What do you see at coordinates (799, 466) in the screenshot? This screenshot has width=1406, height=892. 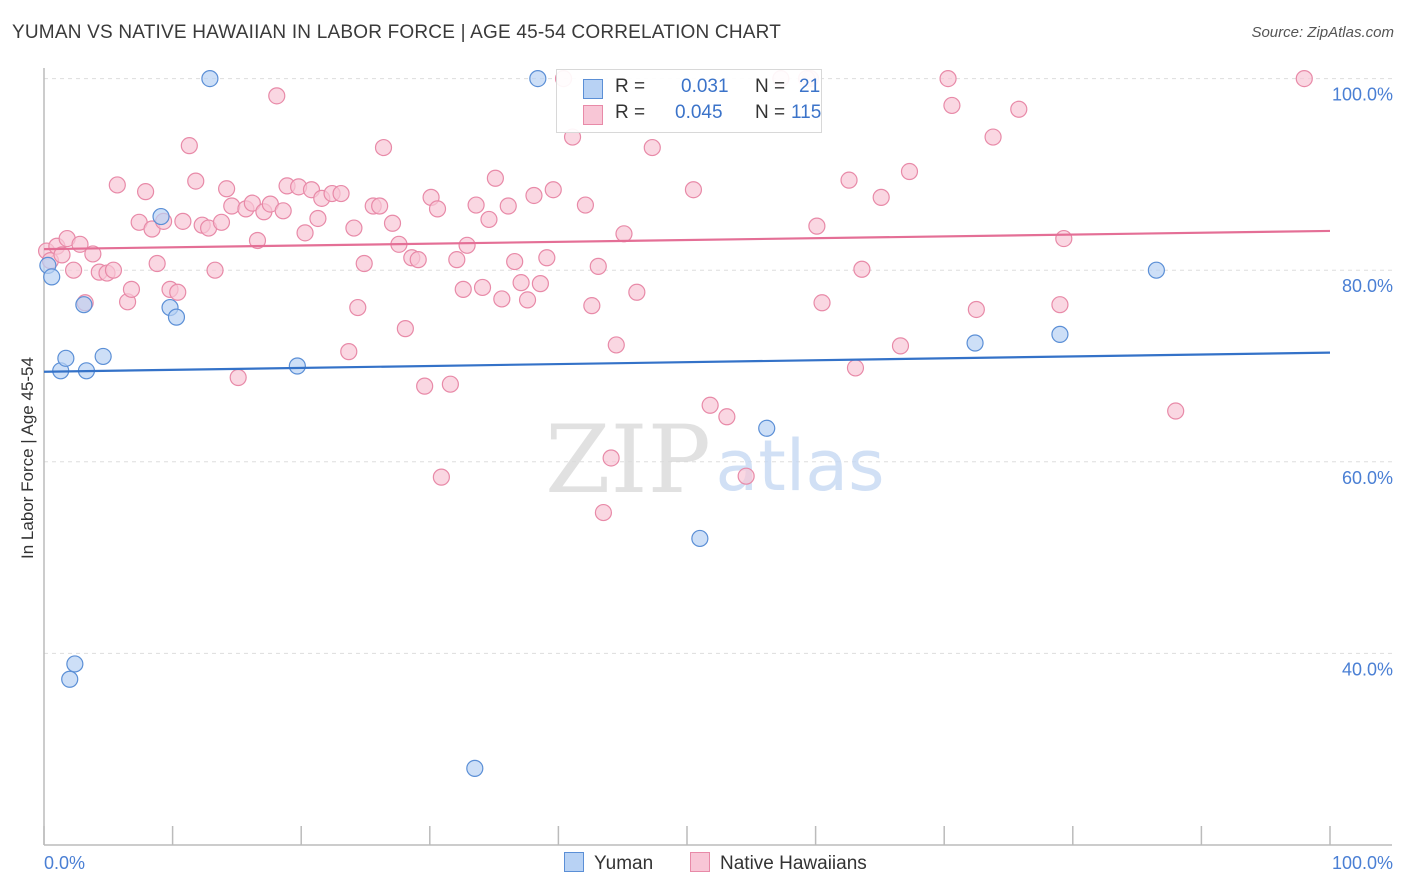 I see `watermark-atlas: atlas` at bounding box center [799, 466].